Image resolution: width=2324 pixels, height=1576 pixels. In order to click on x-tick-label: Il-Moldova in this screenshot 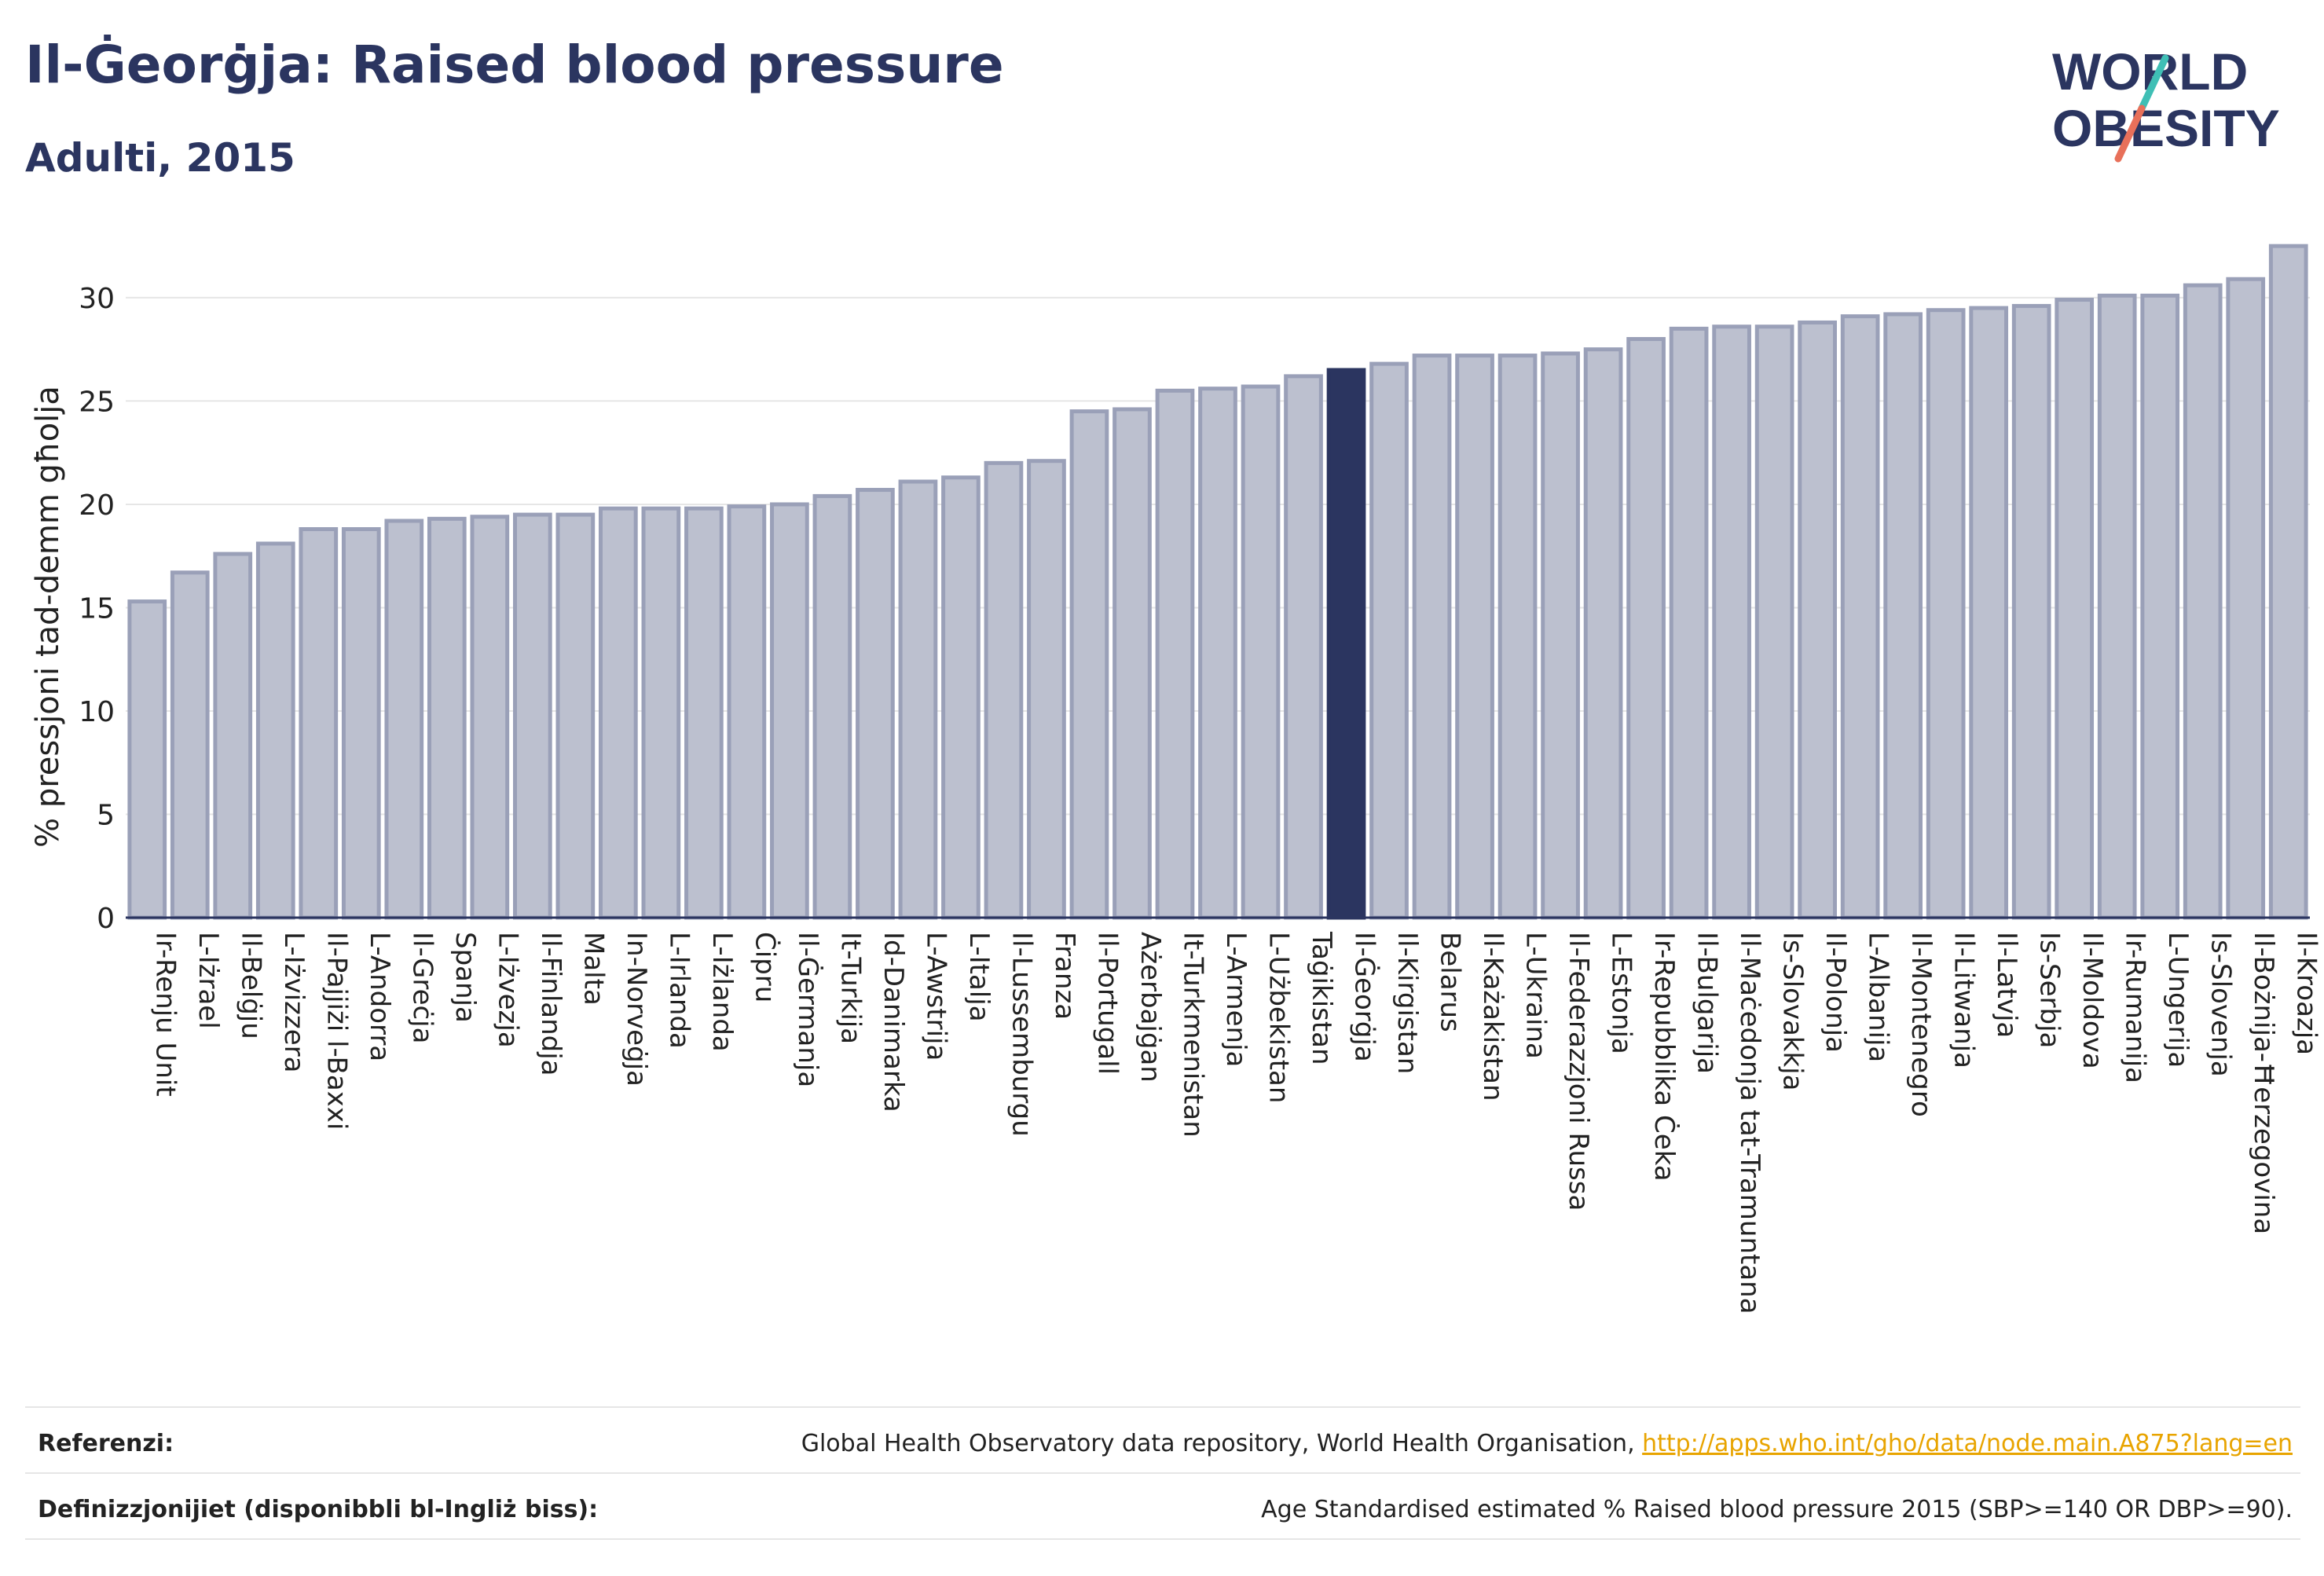, I will do `click(2092, 1000)`.